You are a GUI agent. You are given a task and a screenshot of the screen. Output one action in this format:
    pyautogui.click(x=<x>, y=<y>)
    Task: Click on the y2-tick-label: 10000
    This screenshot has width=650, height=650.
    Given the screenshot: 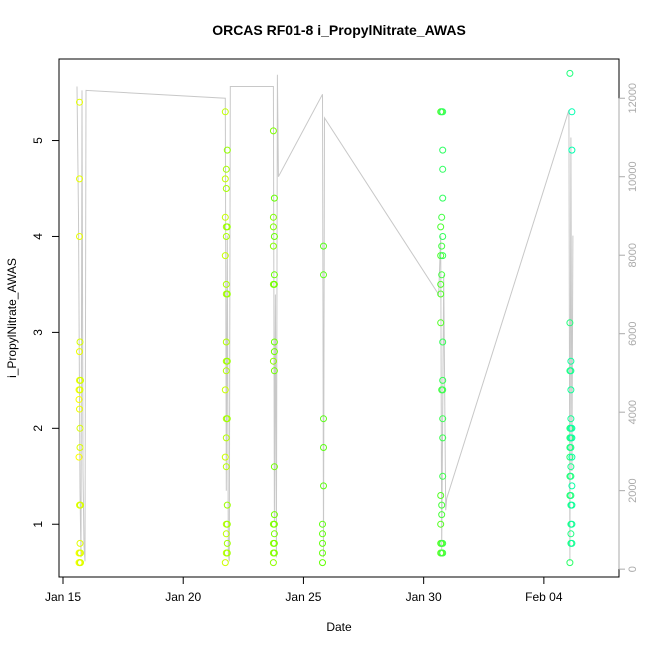 What is the action you would take?
    pyautogui.click(x=633, y=176)
    